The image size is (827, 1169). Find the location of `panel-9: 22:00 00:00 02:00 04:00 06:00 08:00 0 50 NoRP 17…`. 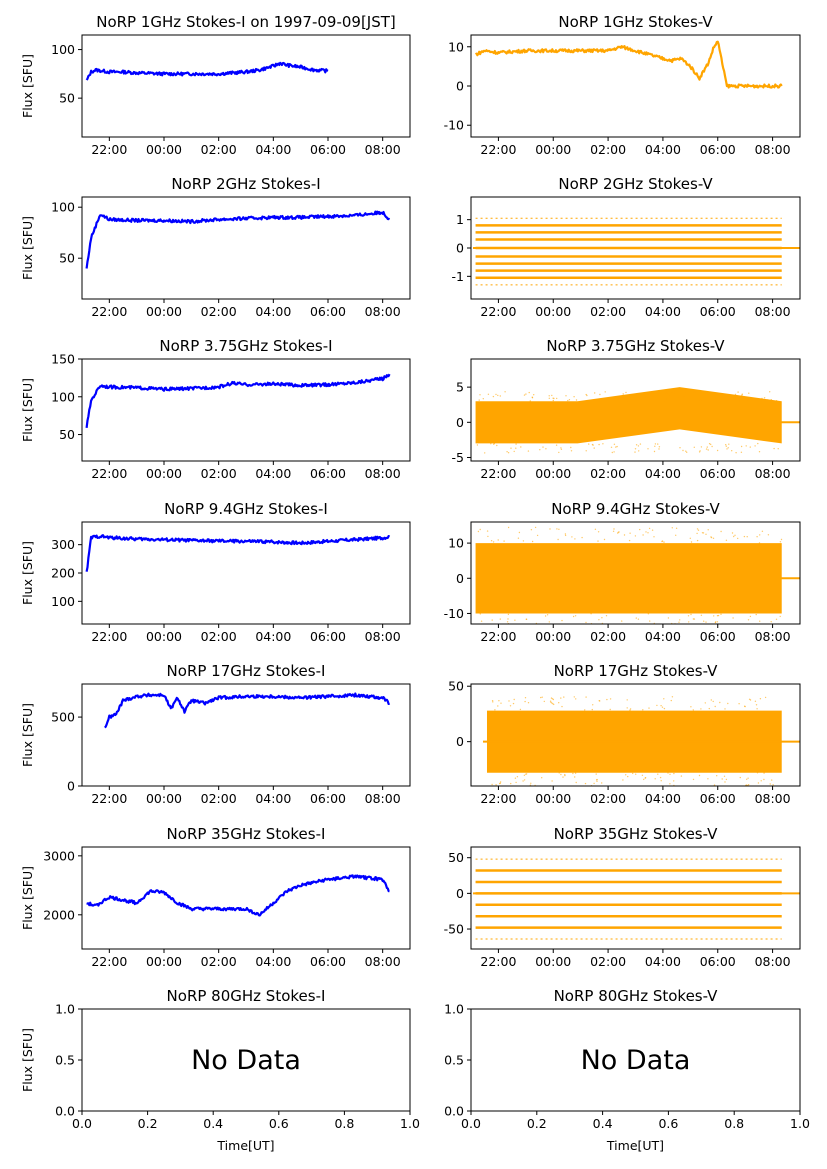

panel-9: 22:00 00:00 02:00 04:00 06:00 08:00 0 50 NoRP 17… is located at coordinates (624, 734).